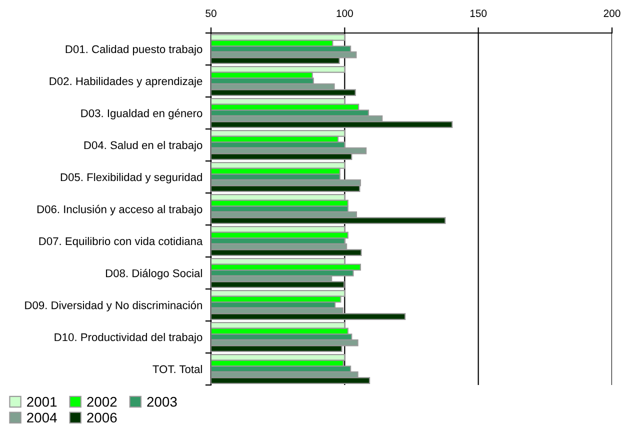 The image size is (628, 433). Describe the element at coordinates (344, 14) in the screenshot. I see `x-tick-label: 100` at that location.